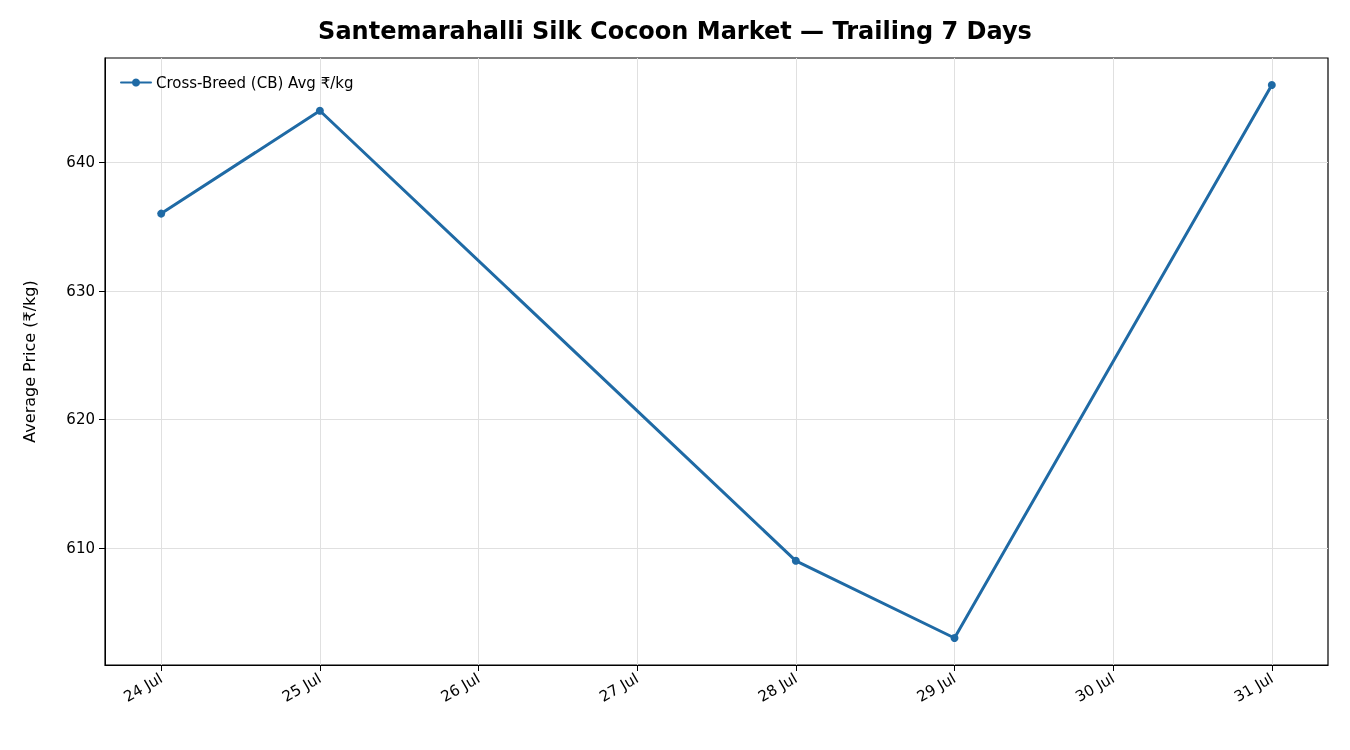  I want to click on y-tick-label: 620, so click(80, 419).